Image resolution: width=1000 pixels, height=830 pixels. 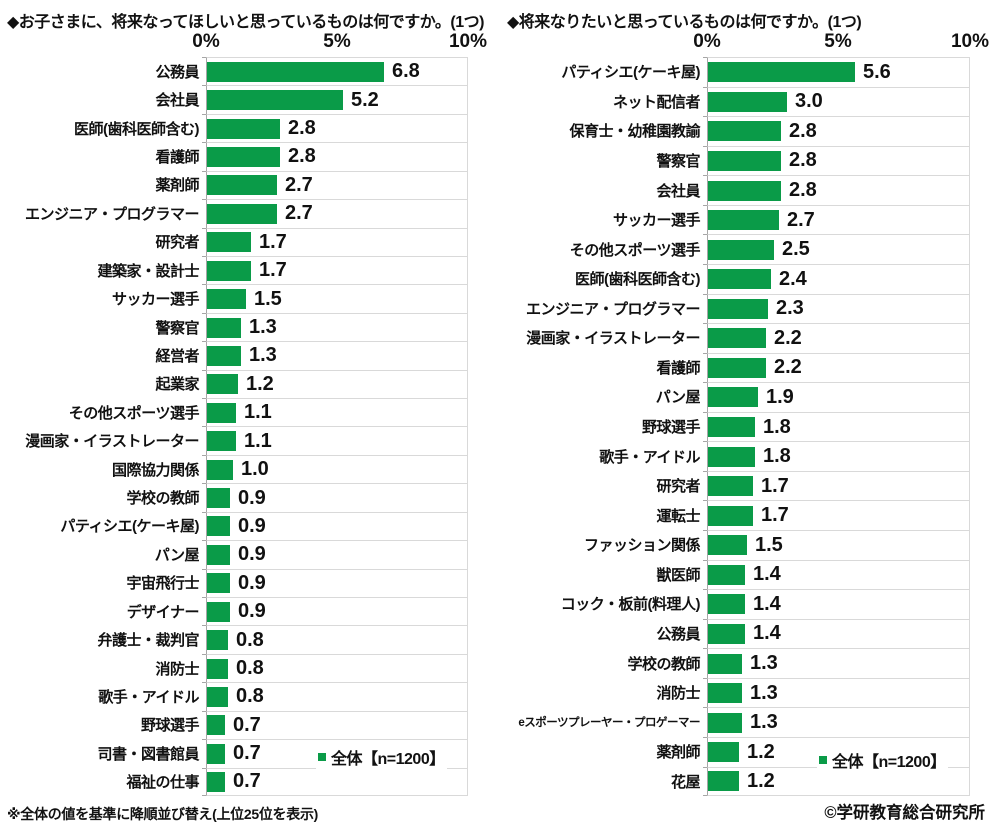 What do you see at coordinates (258, 440) in the screenshot?
I see `value-label: 1.1` at bounding box center [258, 440].